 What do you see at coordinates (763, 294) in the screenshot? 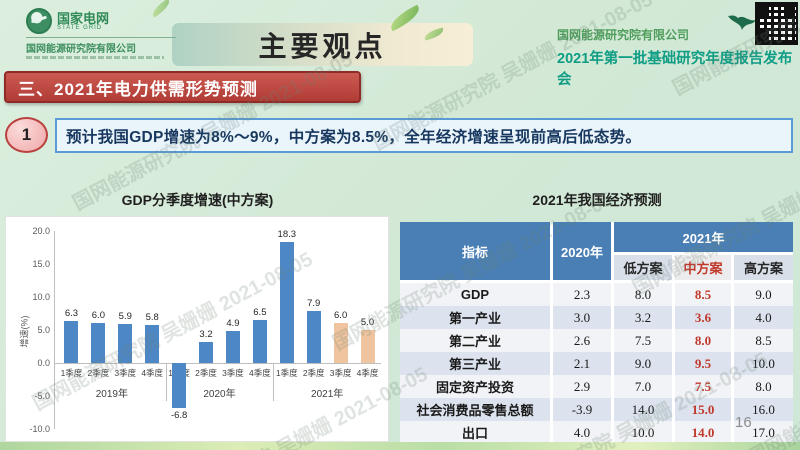
I see `cell-high: 9.0` at bounding box center [763, 294].